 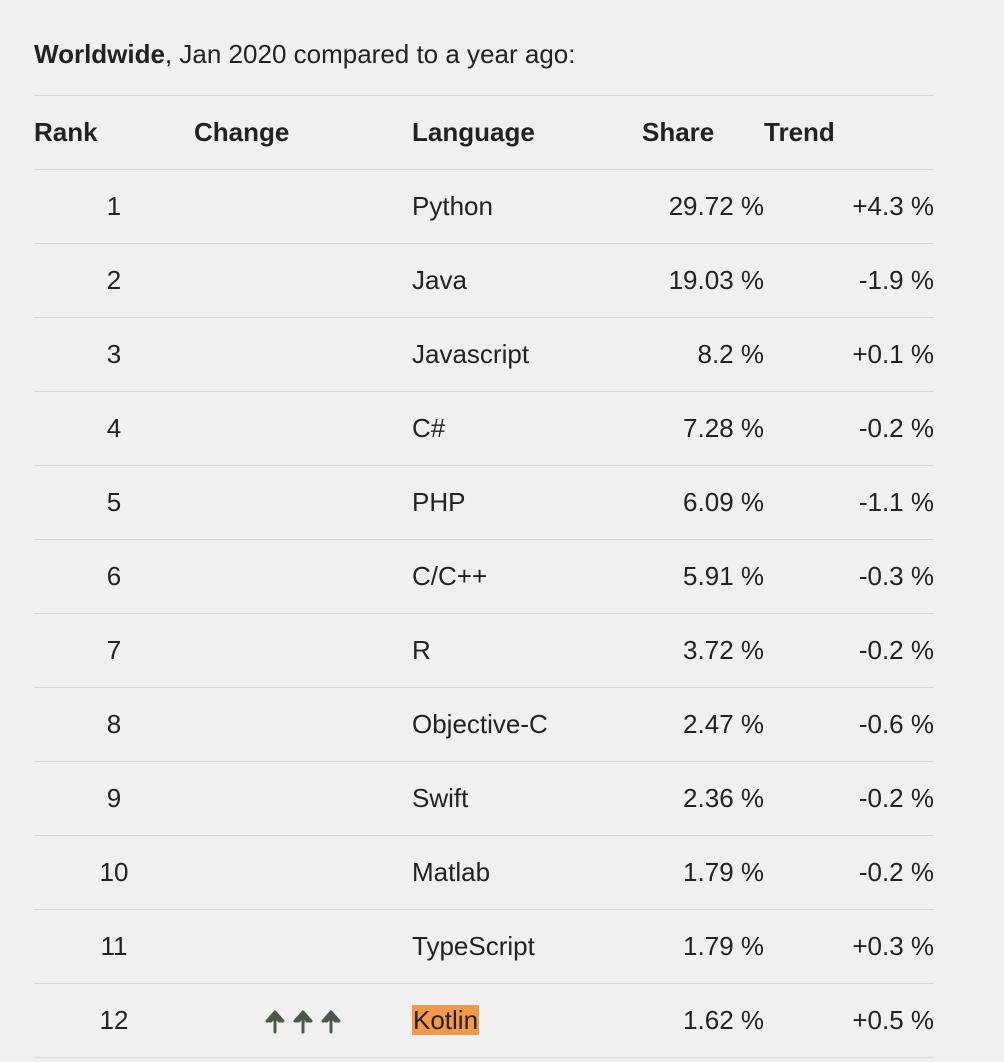 I want to click on cell-rank: 3, so click(x=114, y=354).